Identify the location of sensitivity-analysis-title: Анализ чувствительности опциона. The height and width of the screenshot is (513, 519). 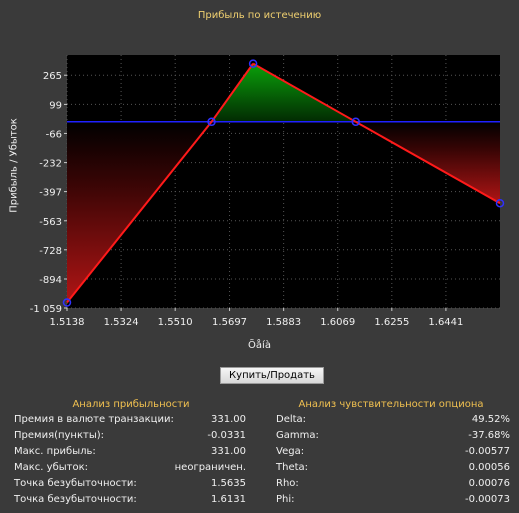
(391, 404).